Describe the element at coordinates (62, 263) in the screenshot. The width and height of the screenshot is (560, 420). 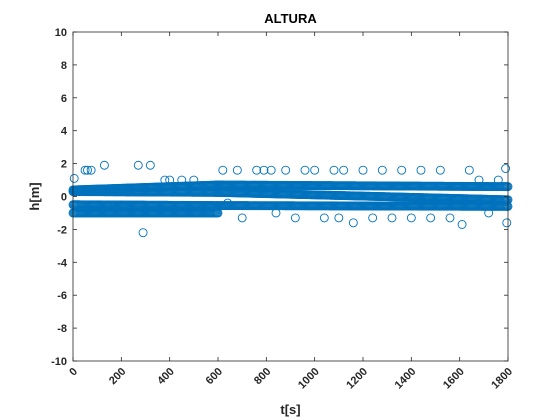
I see `y-tick-label: -4` at that location.